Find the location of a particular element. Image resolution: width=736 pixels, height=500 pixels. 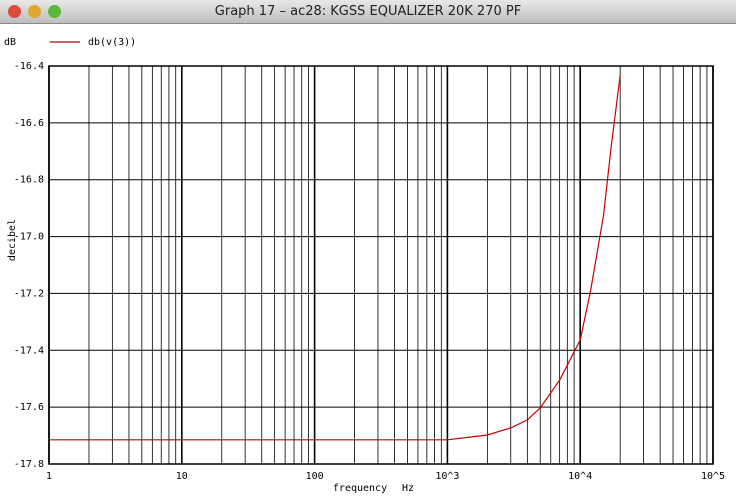

x-axis-label: frequency is located at coordinates (360, 488).